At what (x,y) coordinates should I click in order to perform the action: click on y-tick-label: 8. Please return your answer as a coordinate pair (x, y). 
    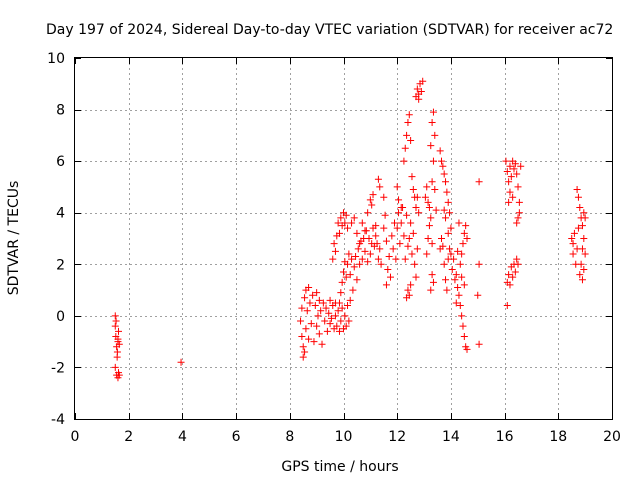
    Looking at the image, I should click on (60, 111).